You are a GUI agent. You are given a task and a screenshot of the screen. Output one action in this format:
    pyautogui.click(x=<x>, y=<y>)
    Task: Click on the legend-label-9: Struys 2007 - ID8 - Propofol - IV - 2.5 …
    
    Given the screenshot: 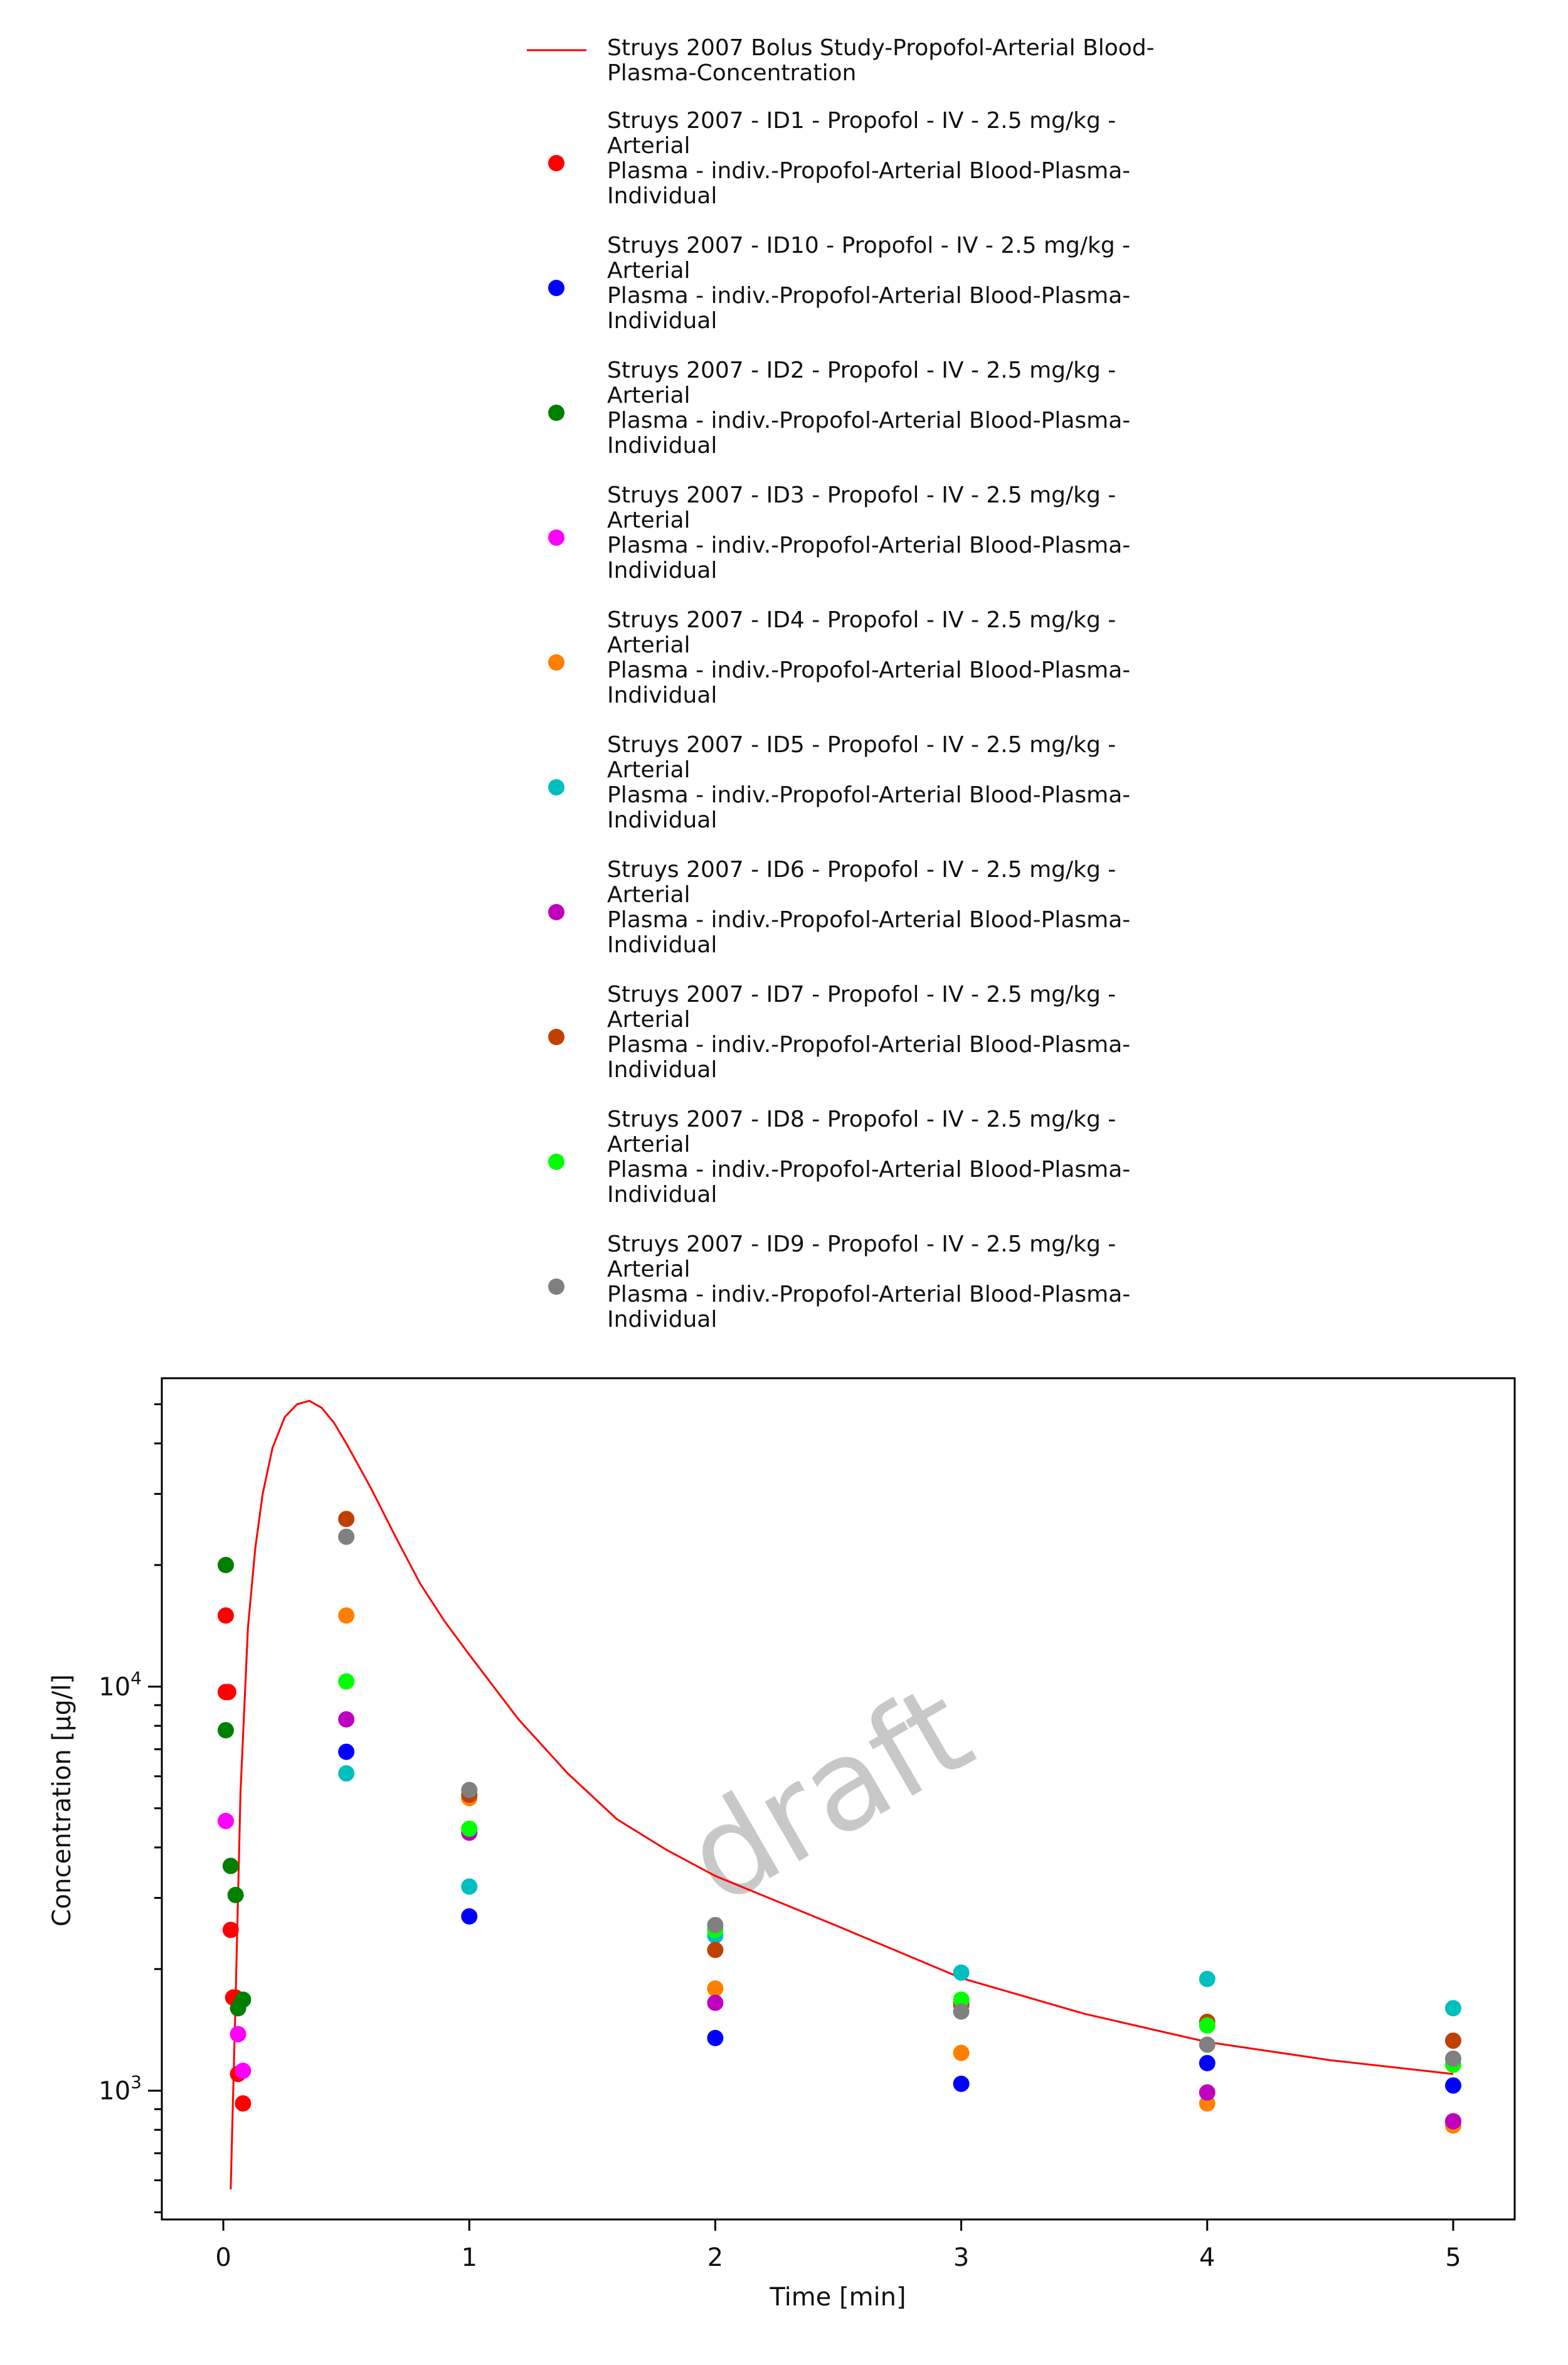 What is the action you would take?
    pyautogui.click(x=868, y=1157)
    